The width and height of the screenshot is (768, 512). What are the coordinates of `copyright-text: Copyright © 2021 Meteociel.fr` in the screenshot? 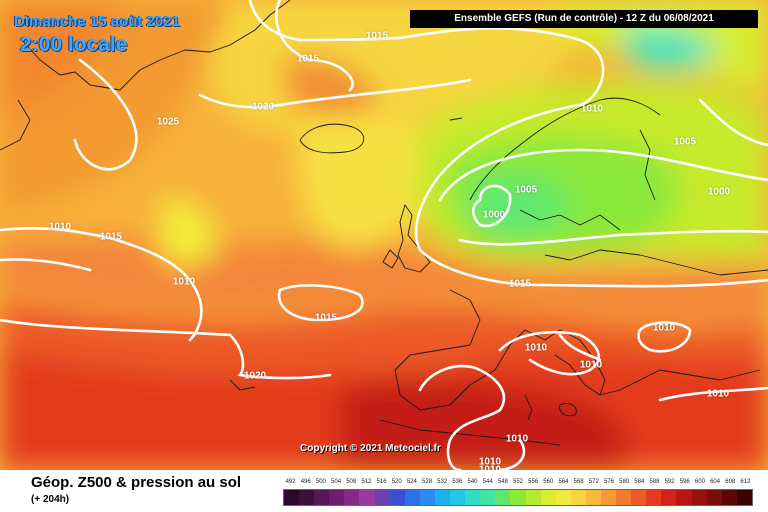 It's located at (370, 448).